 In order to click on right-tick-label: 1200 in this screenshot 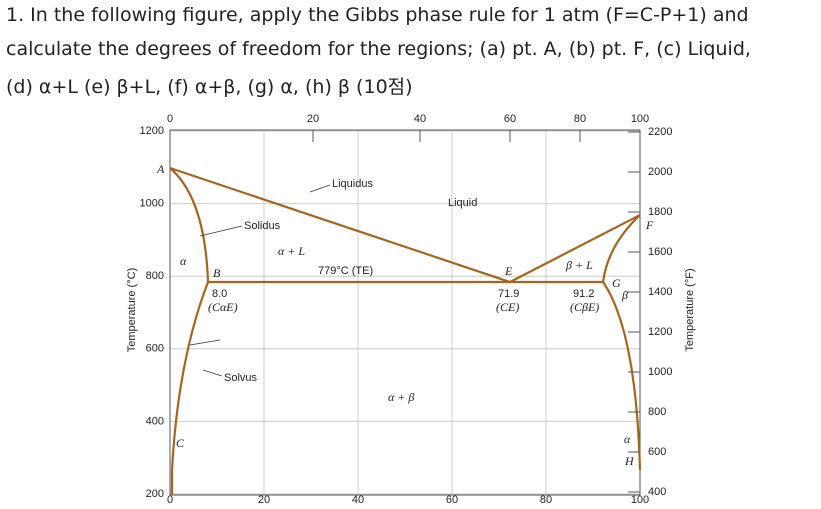, I will do `click(660, 332)`.